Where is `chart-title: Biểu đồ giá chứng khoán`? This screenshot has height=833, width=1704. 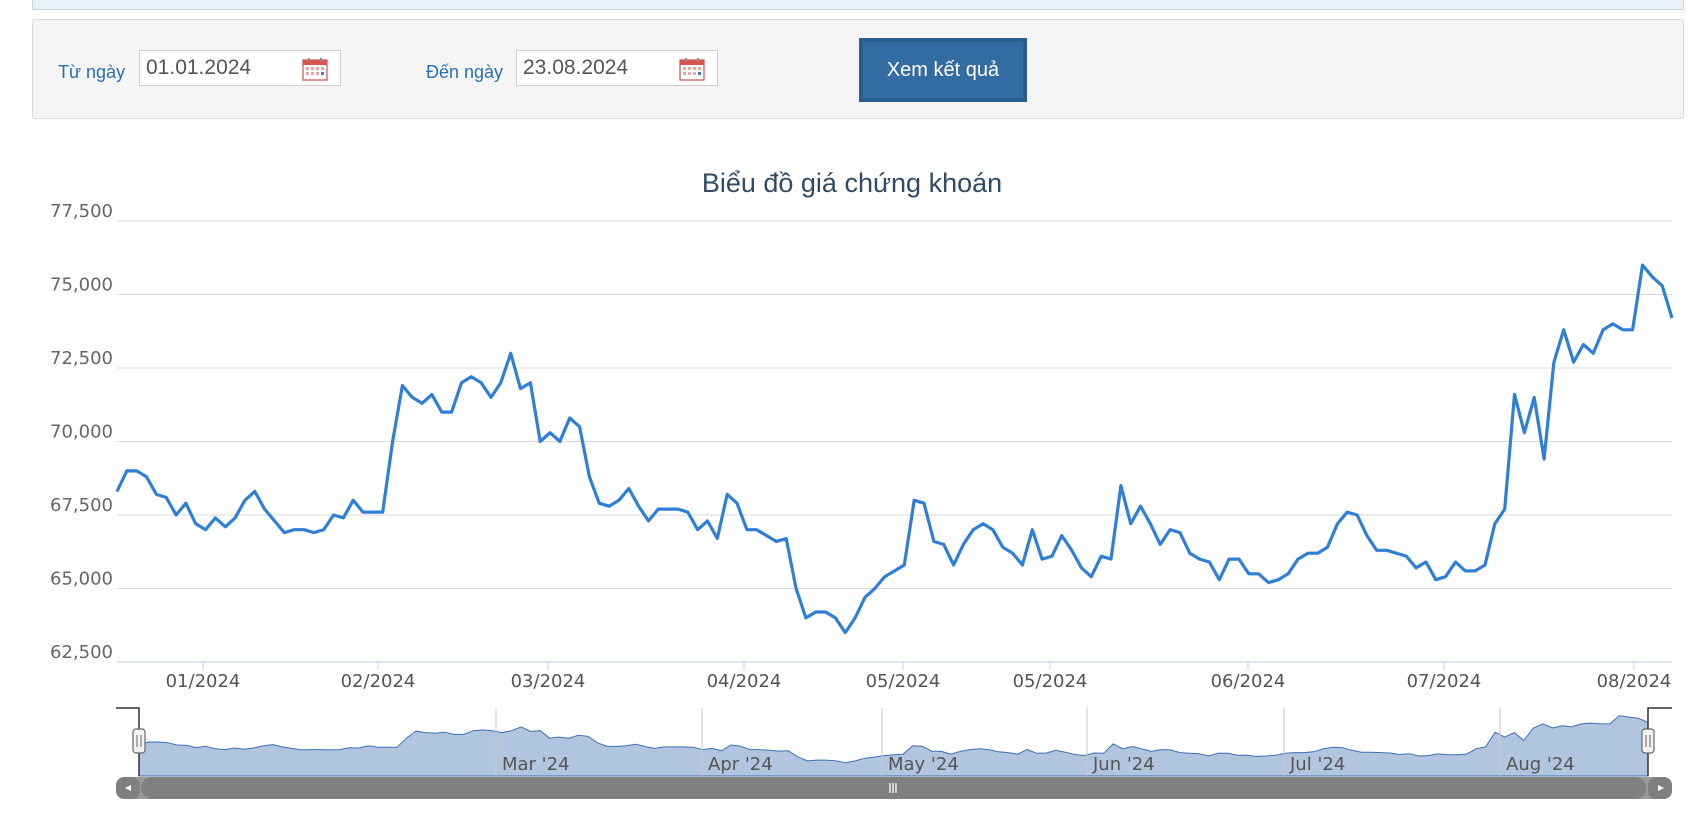 chart-title: Biểu đồ giá chứng khoán is located at coordinates (852, 183).